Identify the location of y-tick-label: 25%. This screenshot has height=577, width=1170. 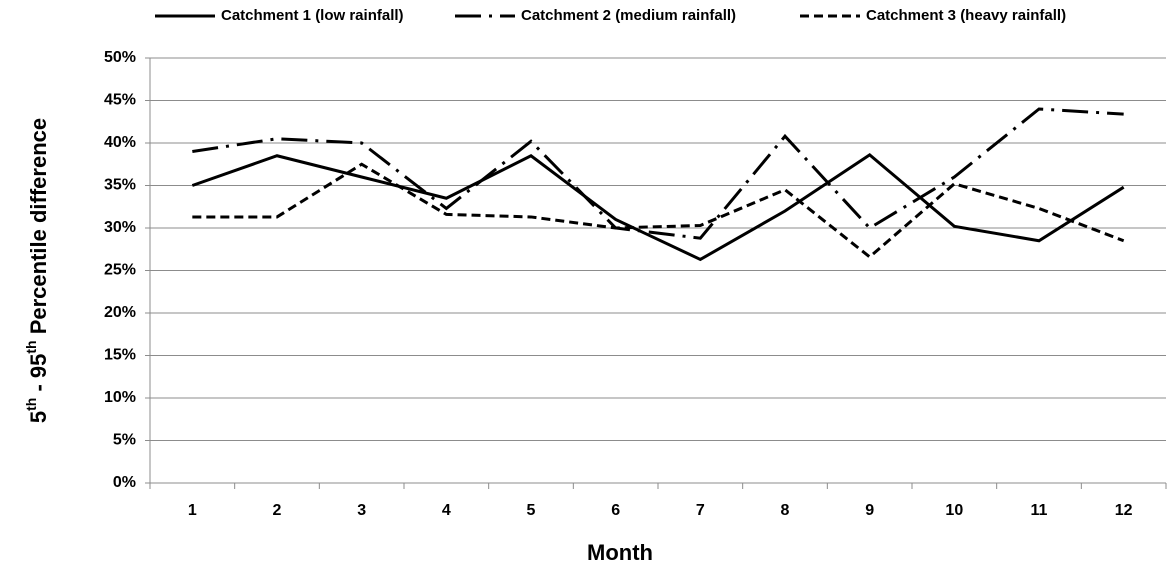
(120, 270).